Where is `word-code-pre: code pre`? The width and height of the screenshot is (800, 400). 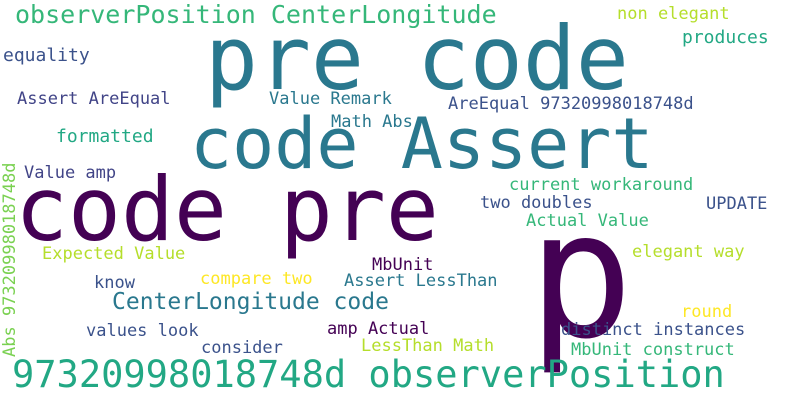
word-code-pre: code pre is located at coordinates (227, 209).